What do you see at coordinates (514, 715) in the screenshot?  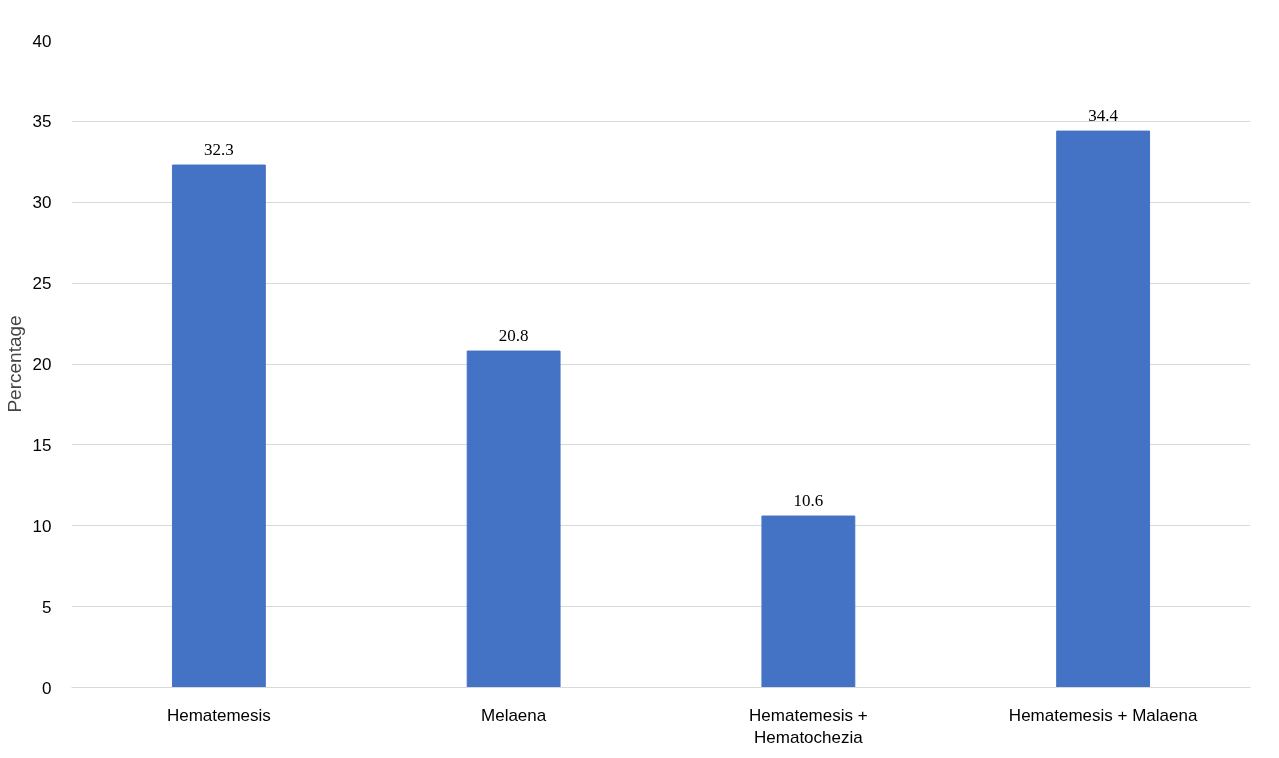 I see `x-tick-label: Melaena` at bounding box center [514, 715].